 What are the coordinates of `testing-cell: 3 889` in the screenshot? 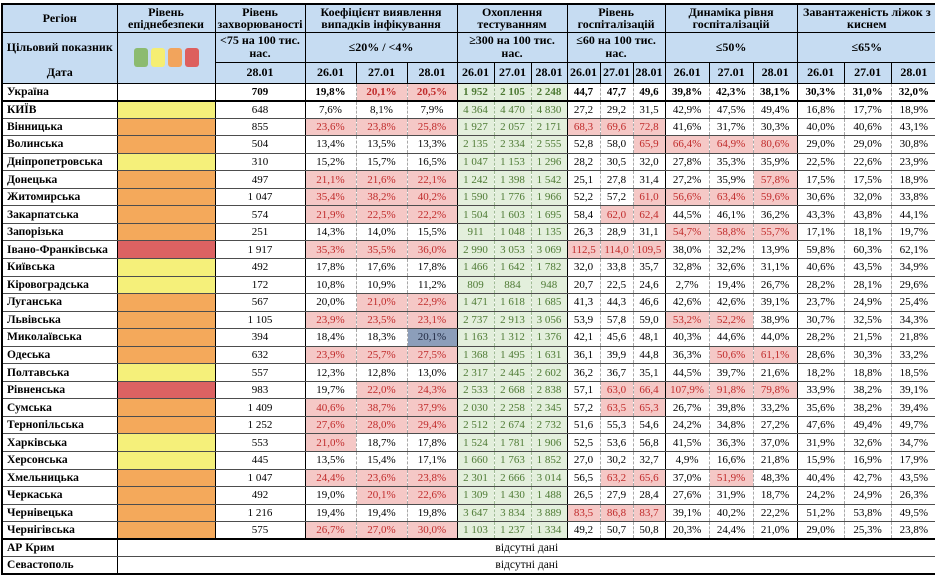 It's located at (549, 513).